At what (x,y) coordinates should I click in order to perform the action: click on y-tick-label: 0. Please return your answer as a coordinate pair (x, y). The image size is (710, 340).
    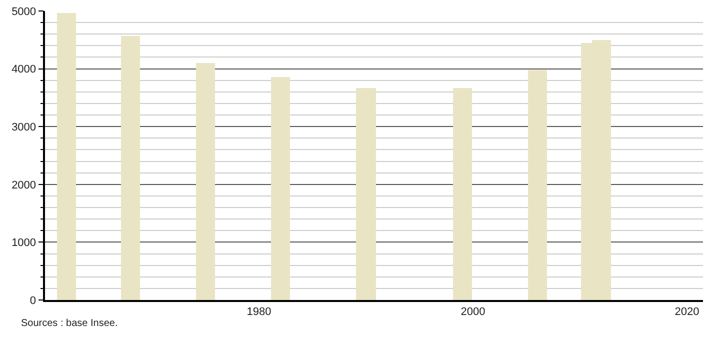
    Looking at the image, I should click on (33, 300).